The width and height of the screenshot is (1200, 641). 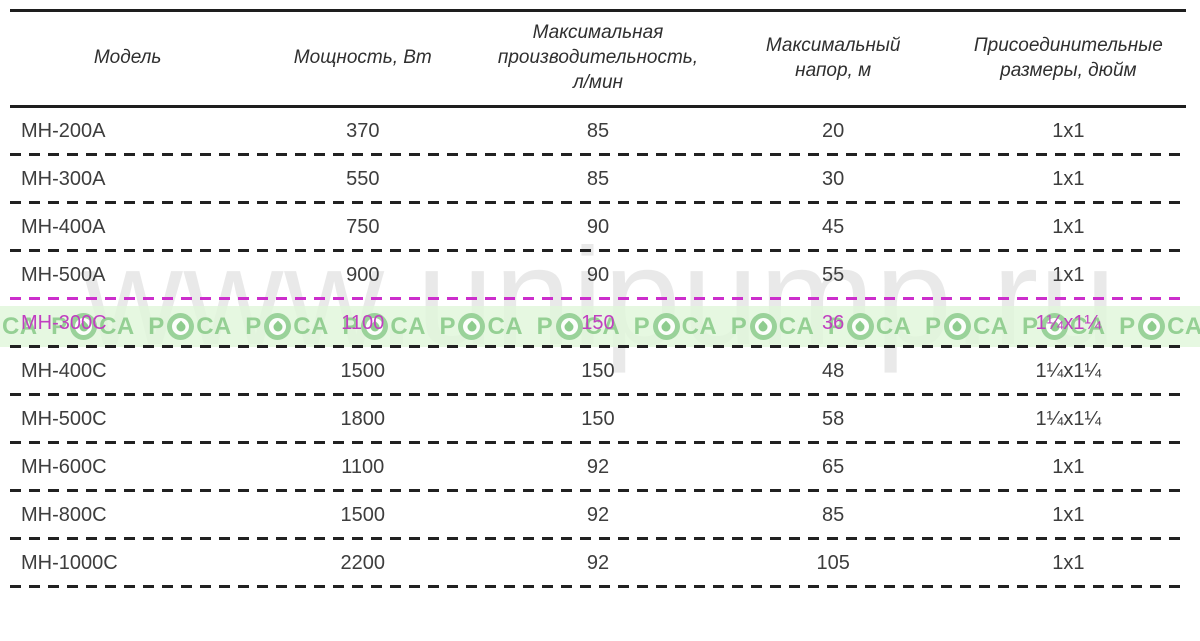 I want to click on table-row-МН-800С: МН-800С 1500 92 85 1x1, so click(x=598, y=514).